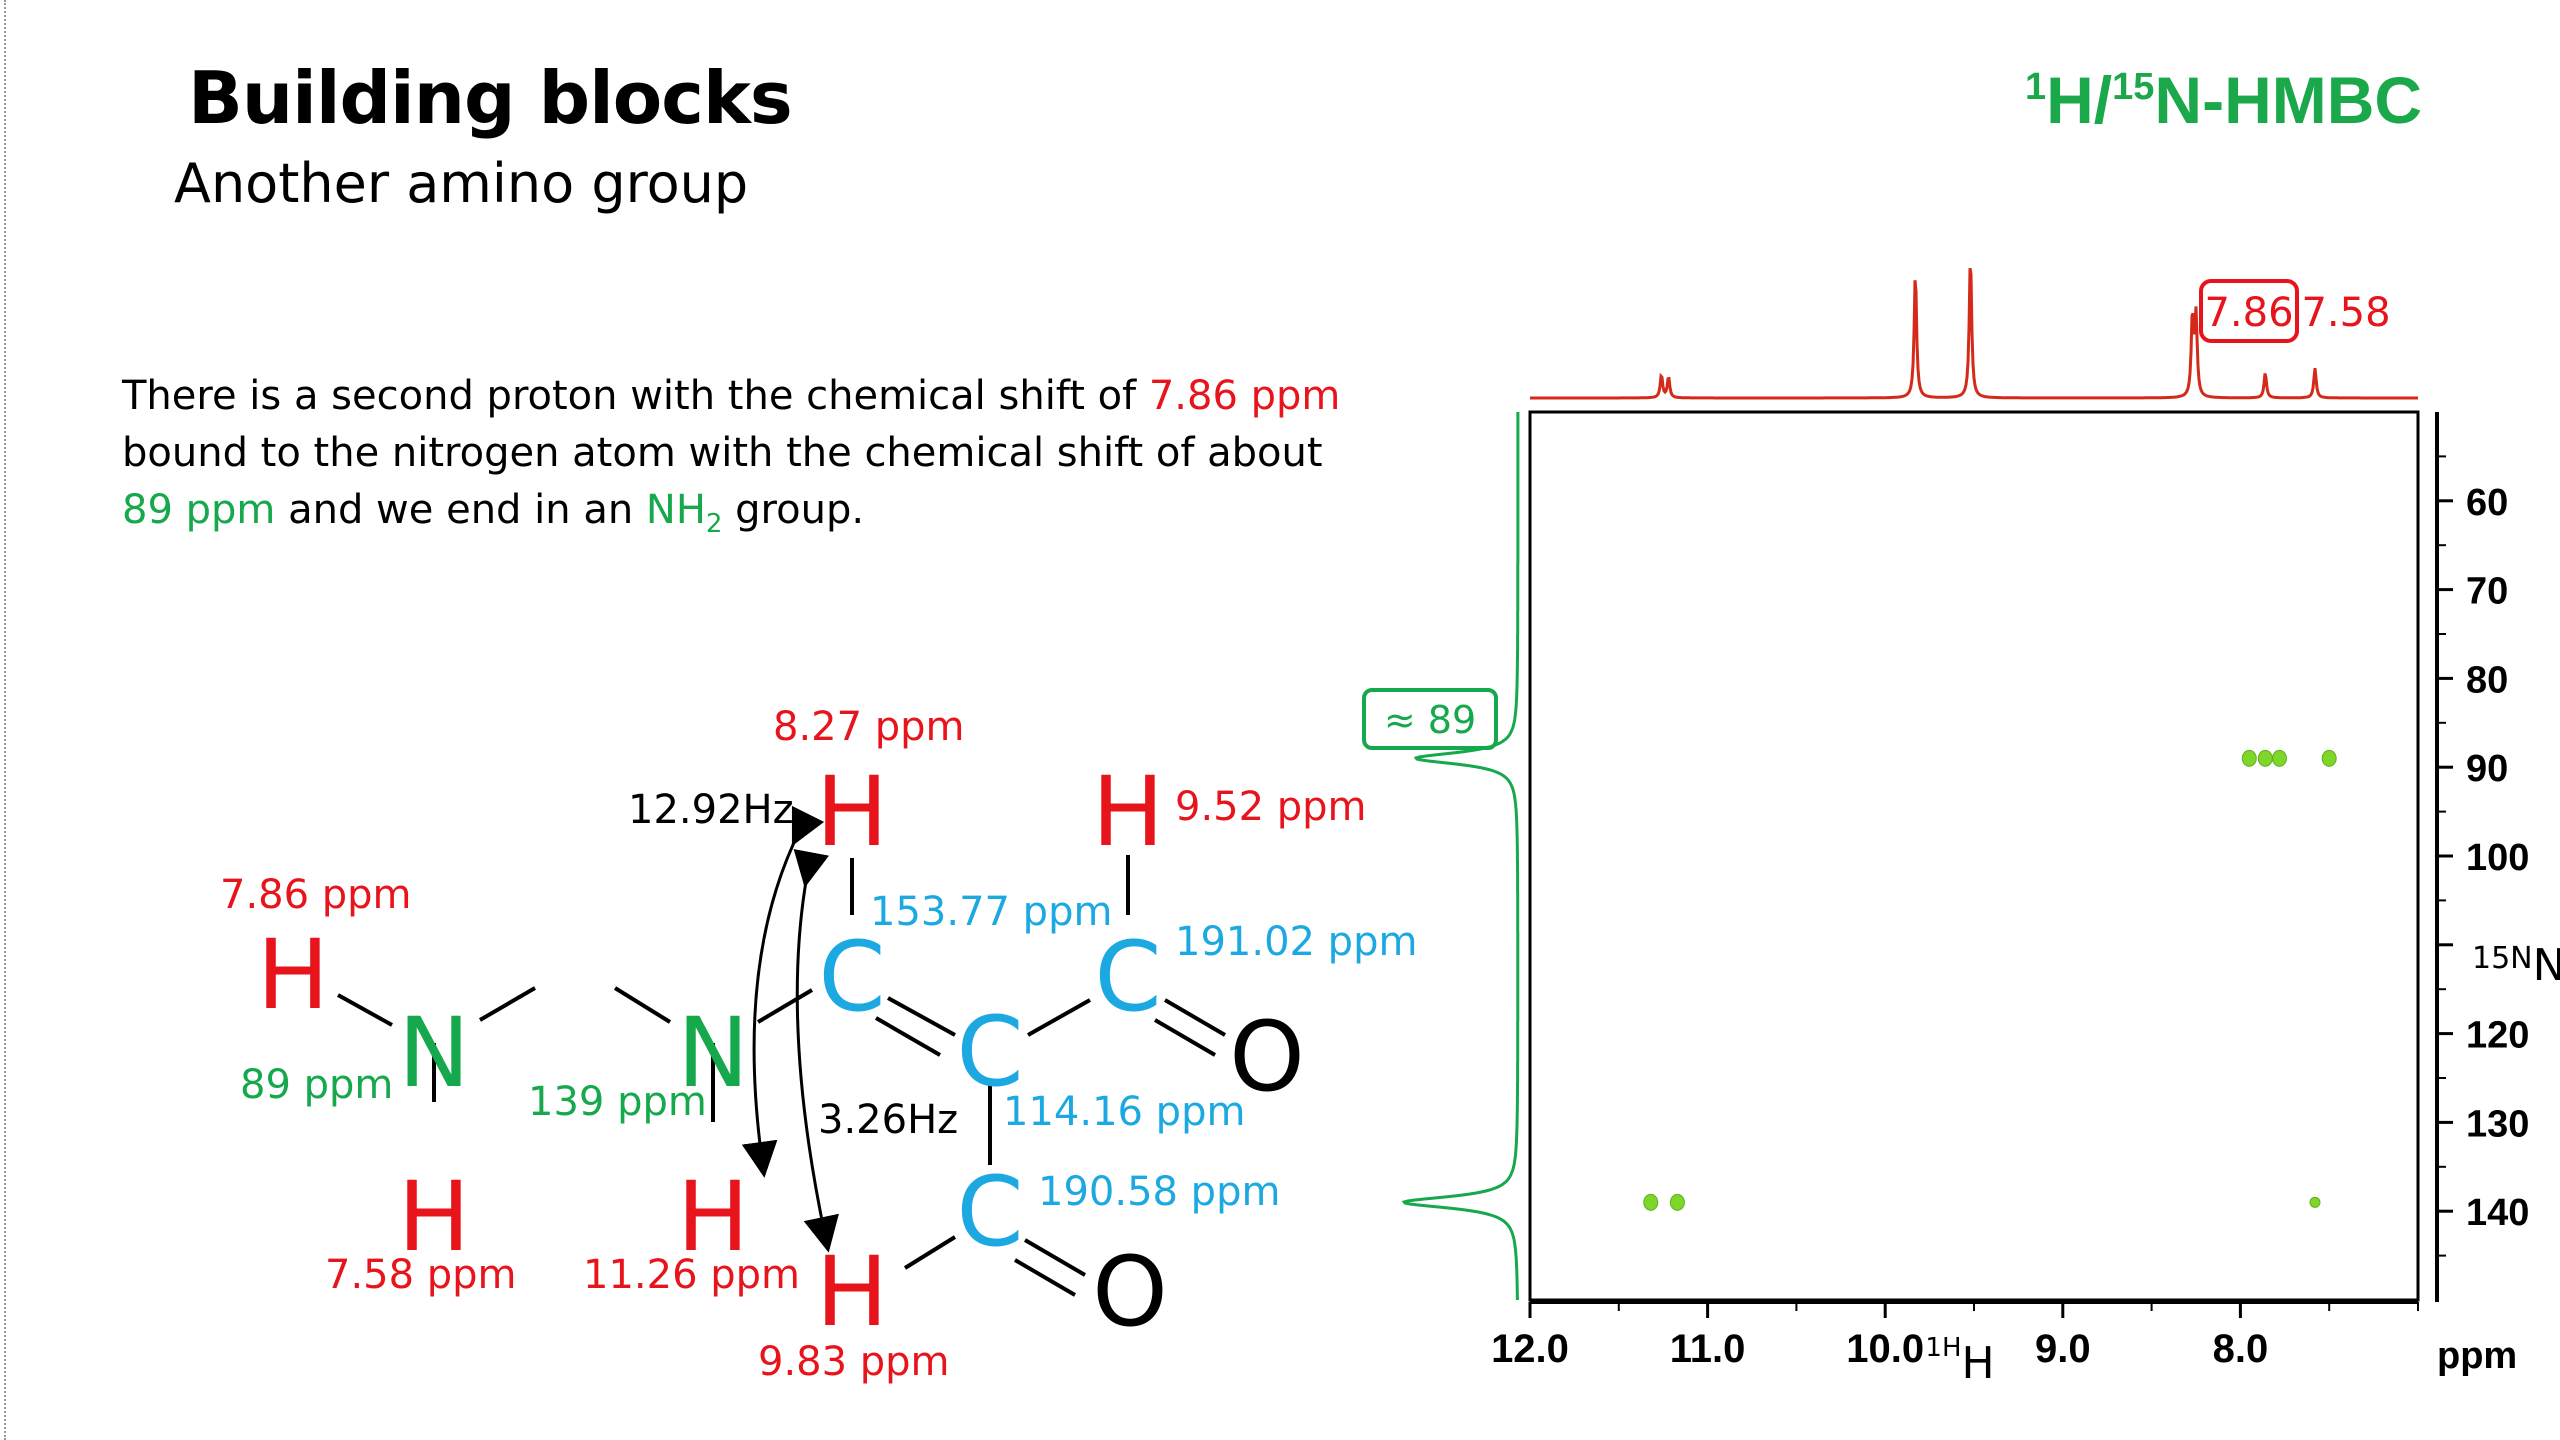 The image size is (2560, 1440). I want to click on y-axis-label-nucleus: N, so click(2546, 965).